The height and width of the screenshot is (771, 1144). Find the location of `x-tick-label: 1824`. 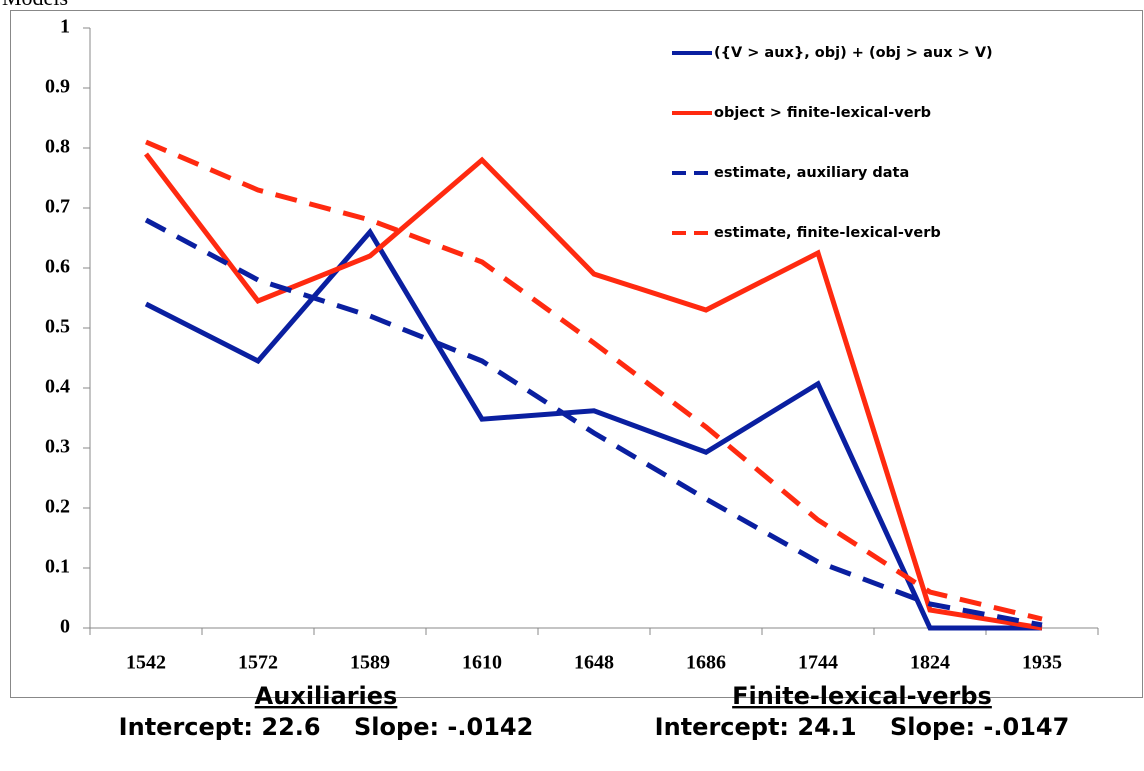

x-tick-label: 1824 is located at coordinates (930, 663).